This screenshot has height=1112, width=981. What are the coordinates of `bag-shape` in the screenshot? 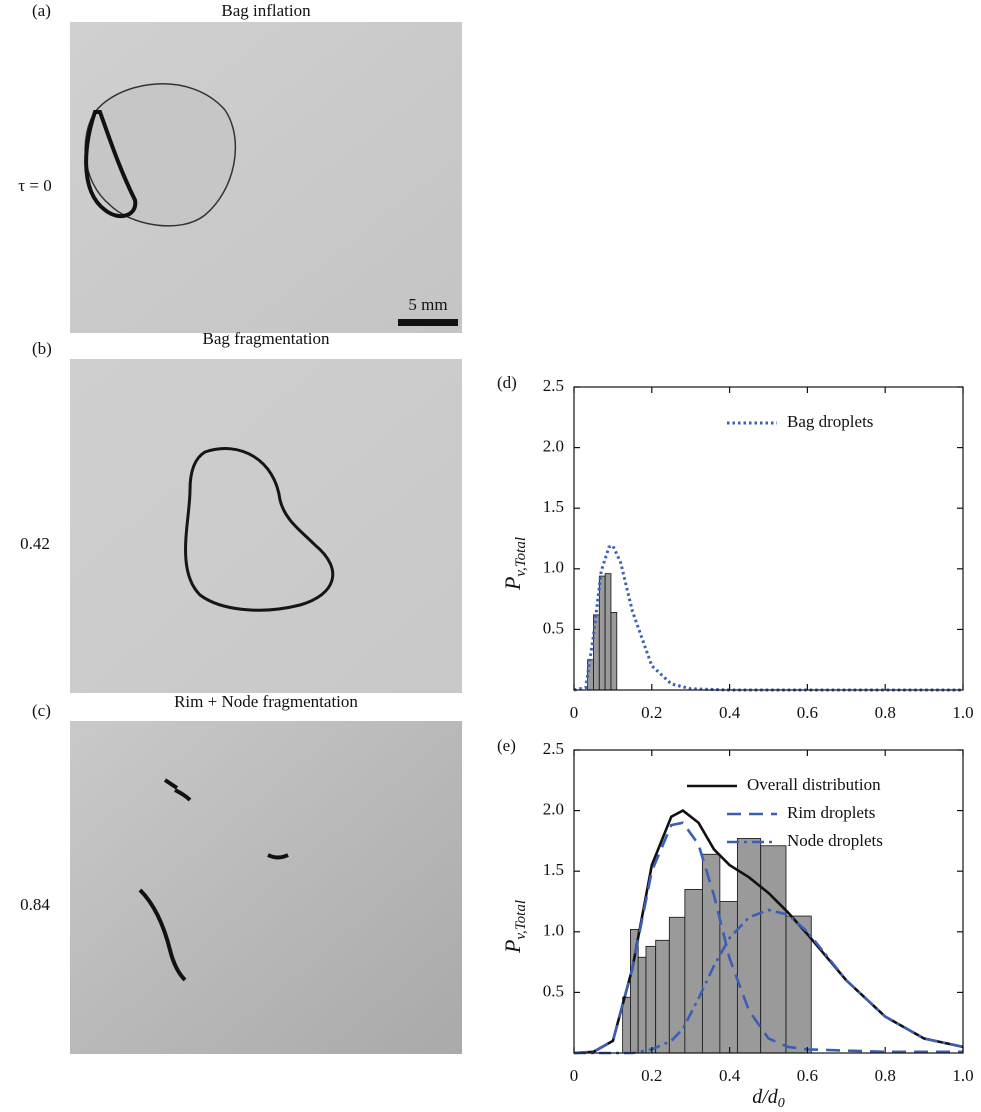 It's located at (160, 155).